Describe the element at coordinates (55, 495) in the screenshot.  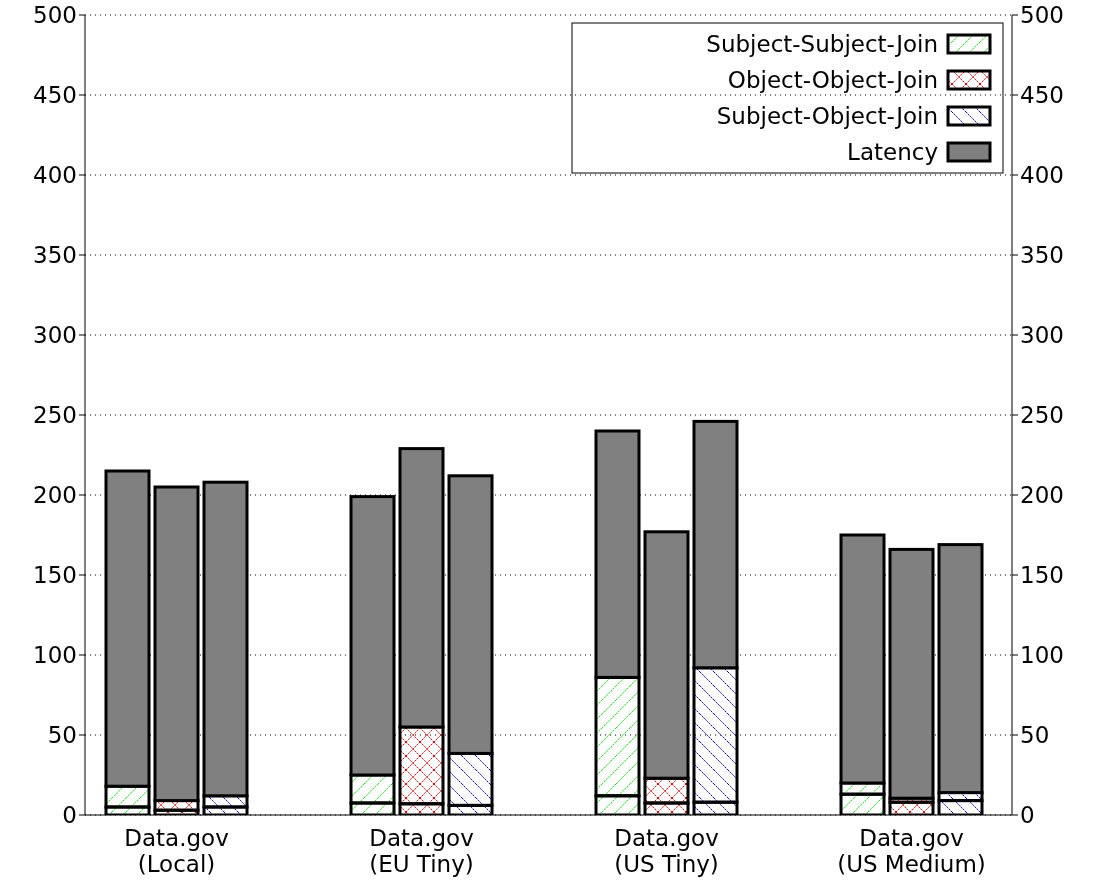
I see `y-tick-label: 200` at that location.